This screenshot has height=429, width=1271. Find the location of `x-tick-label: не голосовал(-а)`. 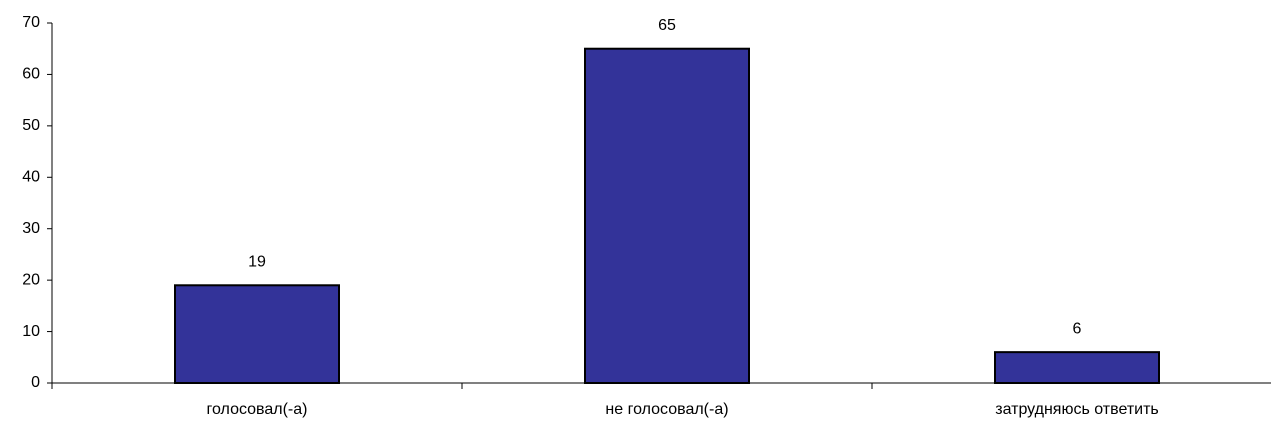

x-tick-label: не голосовал(-а) is located at coordinates (666, 409).